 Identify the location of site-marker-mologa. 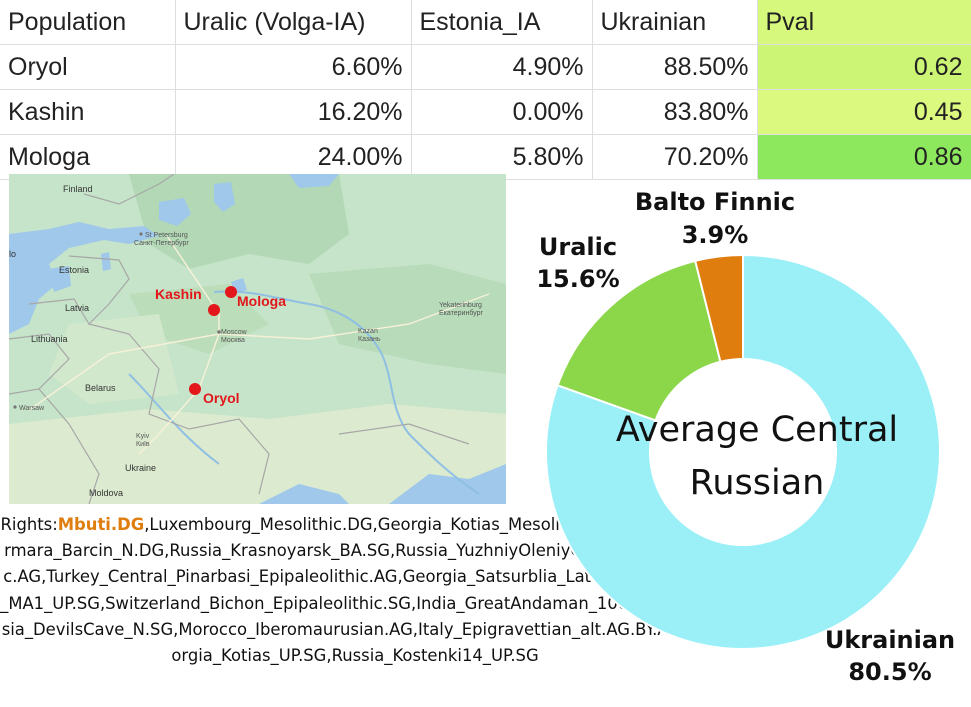
(231, 292).